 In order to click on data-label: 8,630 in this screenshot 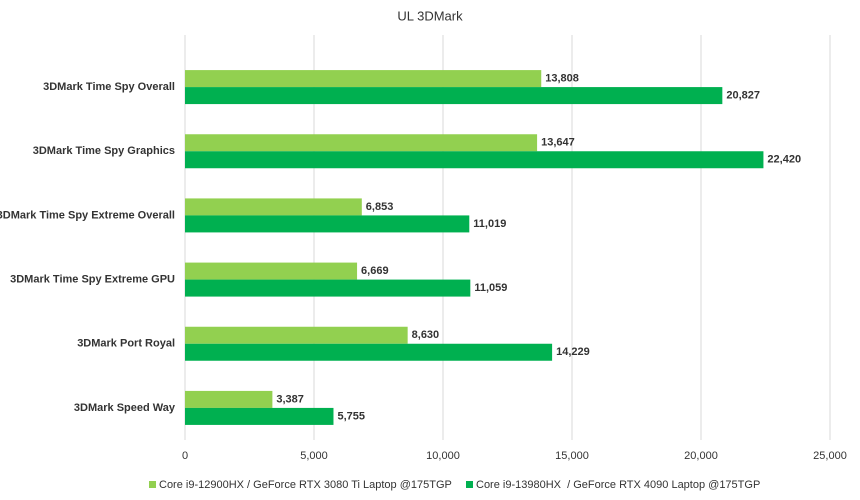, I will do `click(426, 335)`.